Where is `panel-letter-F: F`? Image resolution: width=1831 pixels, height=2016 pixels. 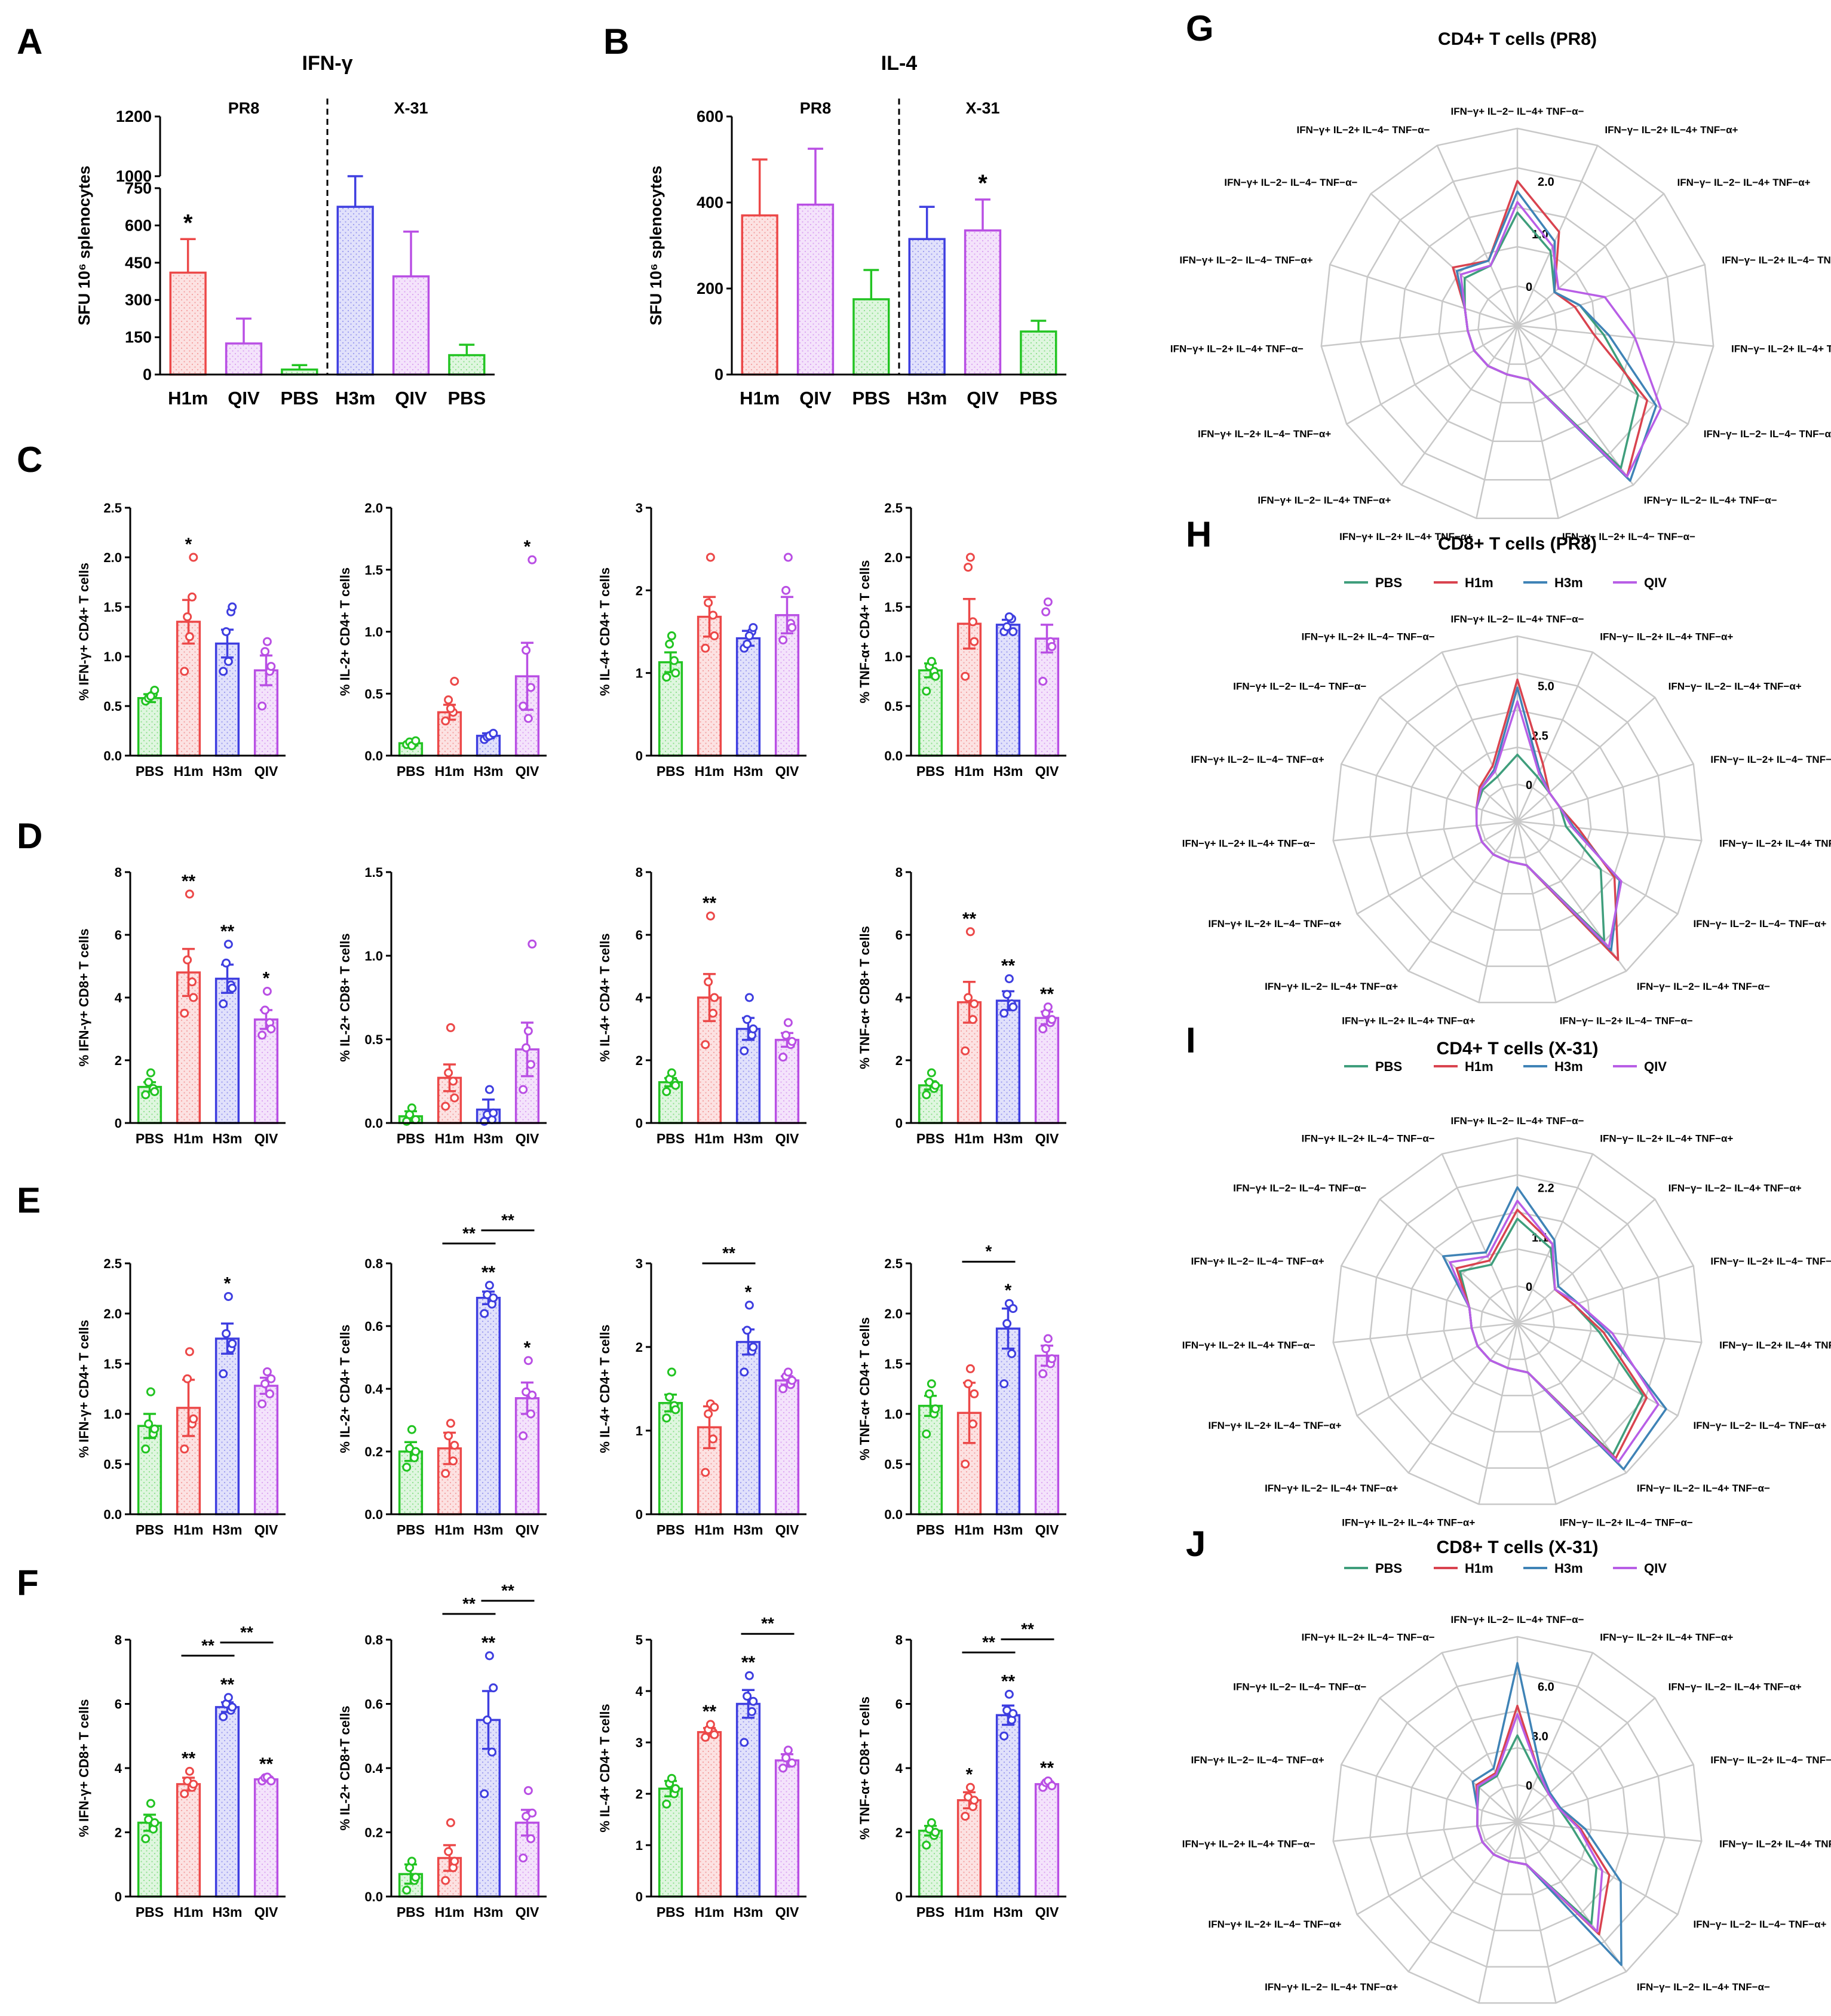 panel-letter-F: F is located at coordinates (28, 1583).